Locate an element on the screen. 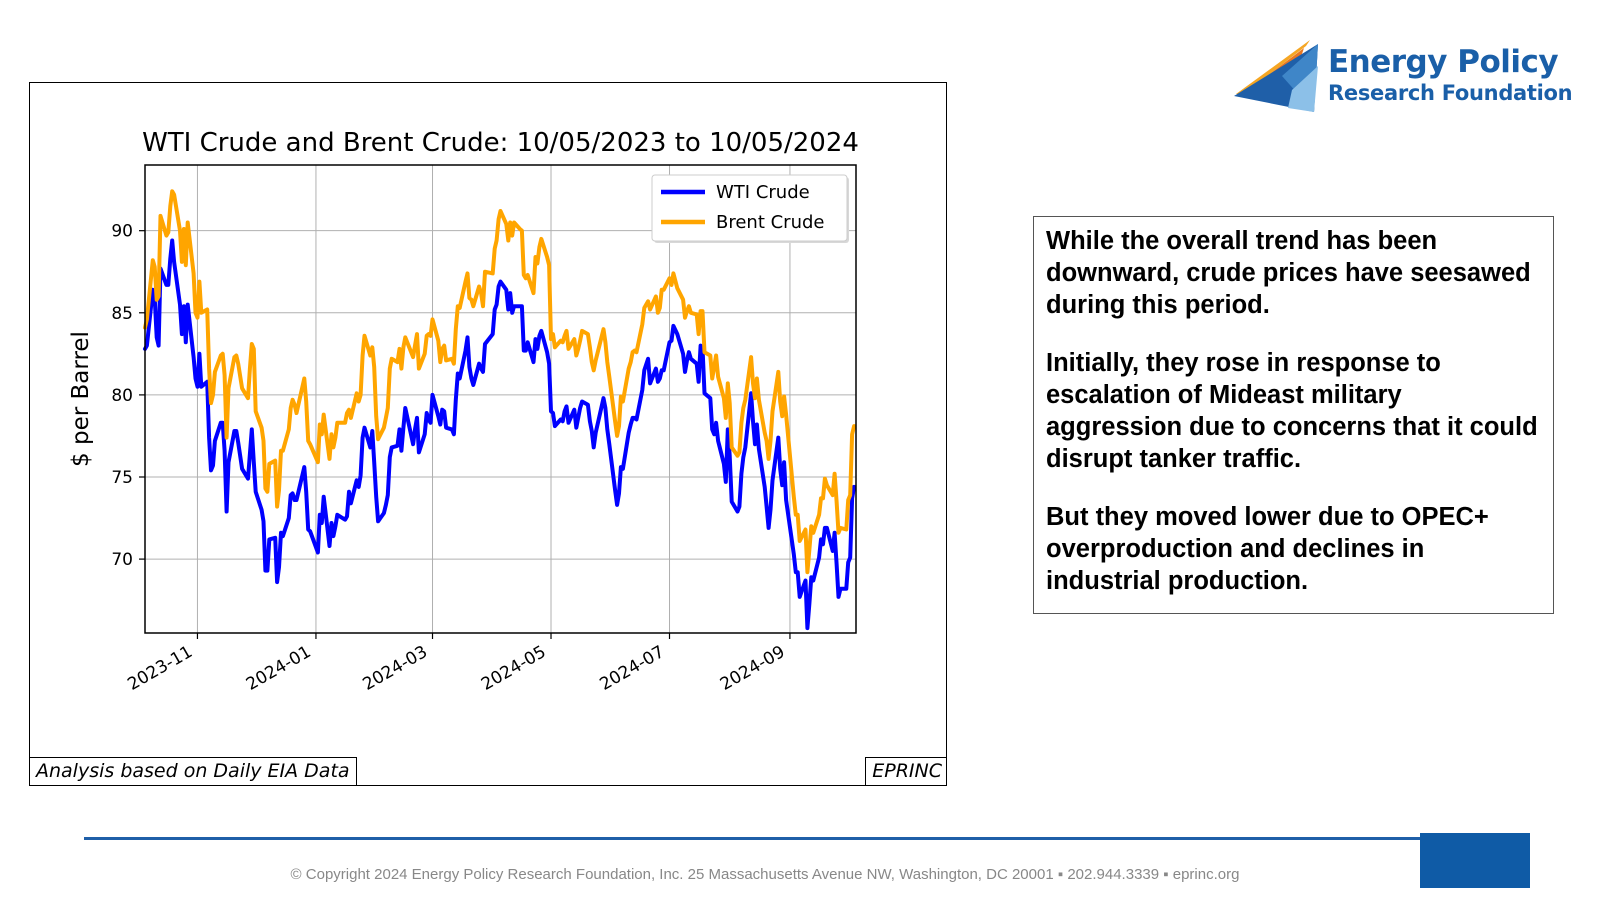 This screenshot has height=900, width=1600. x-tick-label: 2024-09 is located at coordinates (753, 668).